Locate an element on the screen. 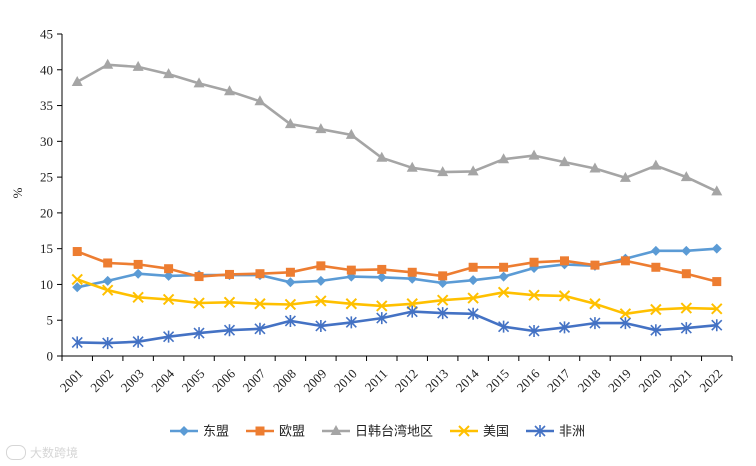 This screenshot has width=756, height=466. y-tick-label: 0 is located at coordinates (50, 356).